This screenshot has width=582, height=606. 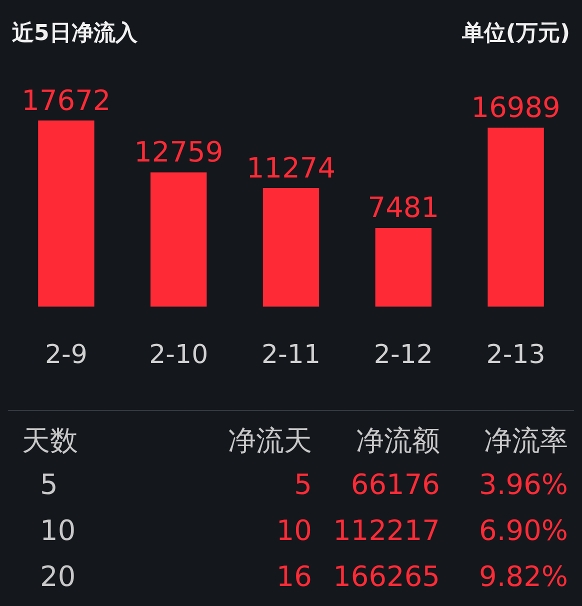 I want to click on x-tick-label: 2-10, so click(x=178, y=355).